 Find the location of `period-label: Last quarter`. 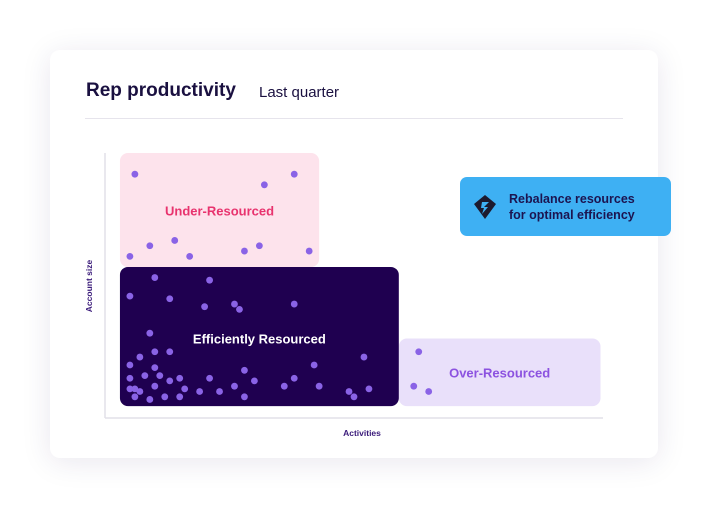

period-label: Last quarter is located at coordinates (299, 92).